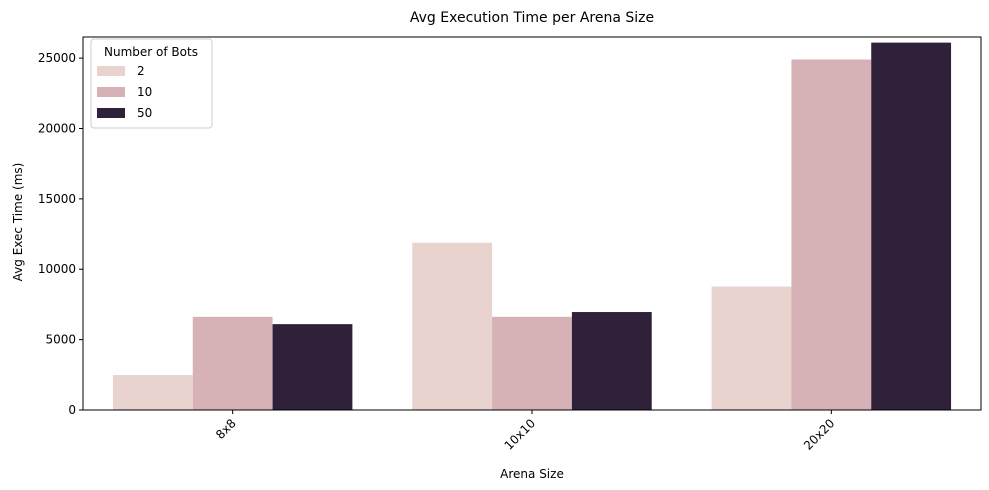  I want to click on y-tick-label: 0, so click(72, 410).